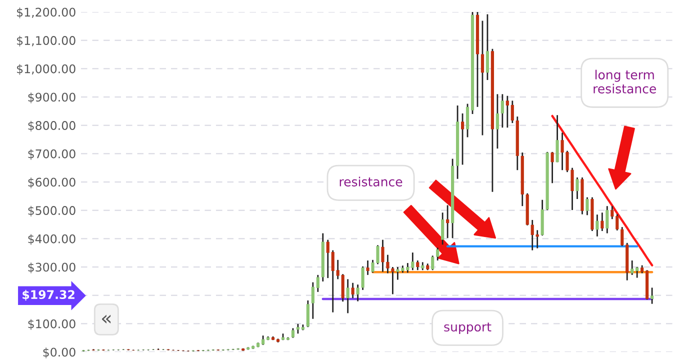  Describe the element at coordinates (468, 328) in the screenshot. I see `annotation: support` at that location.